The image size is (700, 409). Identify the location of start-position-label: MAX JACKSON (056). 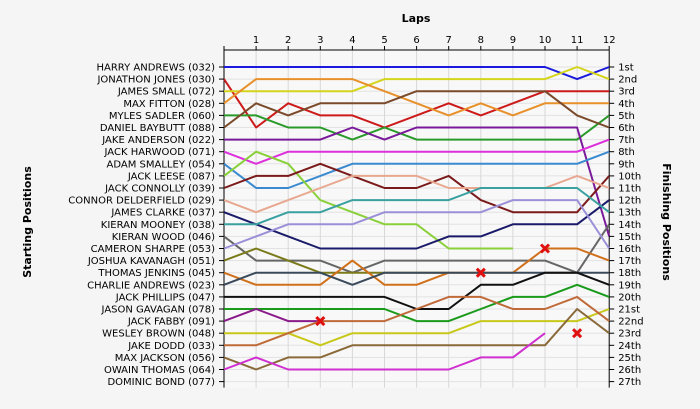
(165, 358).